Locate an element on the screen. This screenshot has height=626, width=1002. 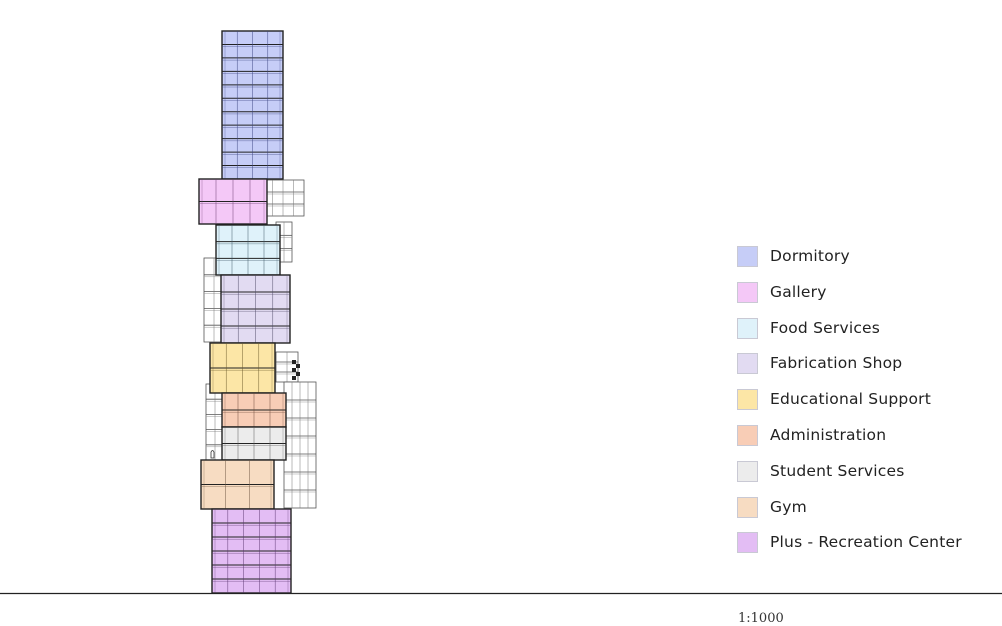
program-volumes is located at coordinates (249, 312).